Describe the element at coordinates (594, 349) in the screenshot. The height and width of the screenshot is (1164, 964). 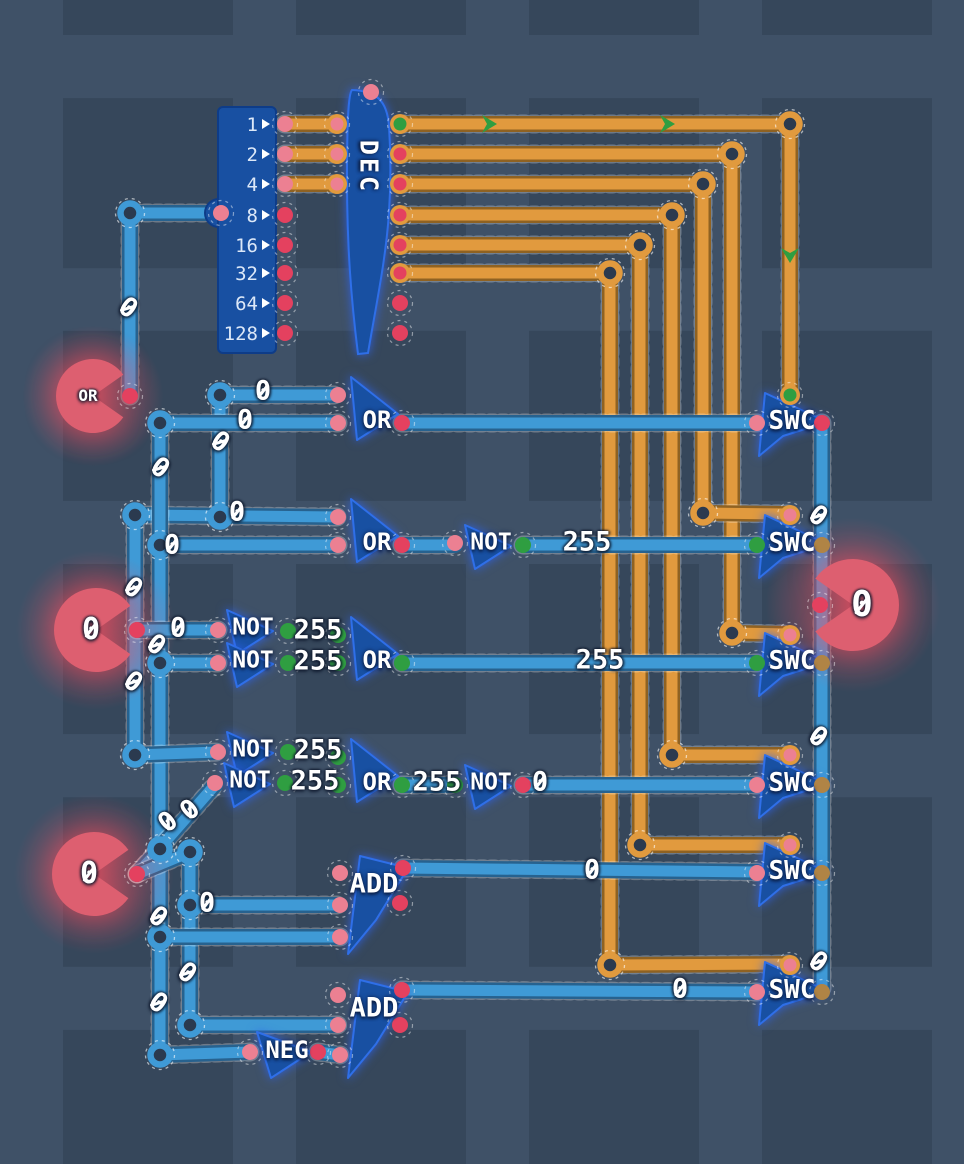
I see `orange-wire` at that location.